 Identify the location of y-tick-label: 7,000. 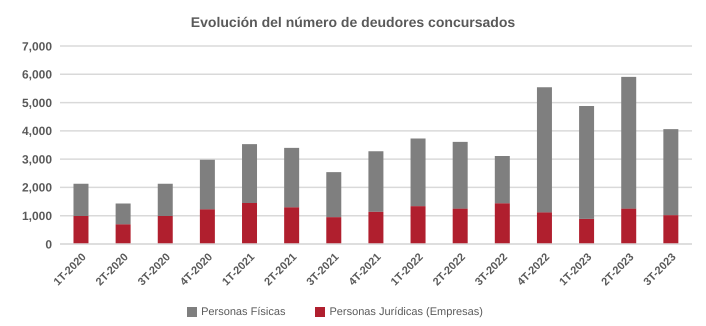
(37, 46).